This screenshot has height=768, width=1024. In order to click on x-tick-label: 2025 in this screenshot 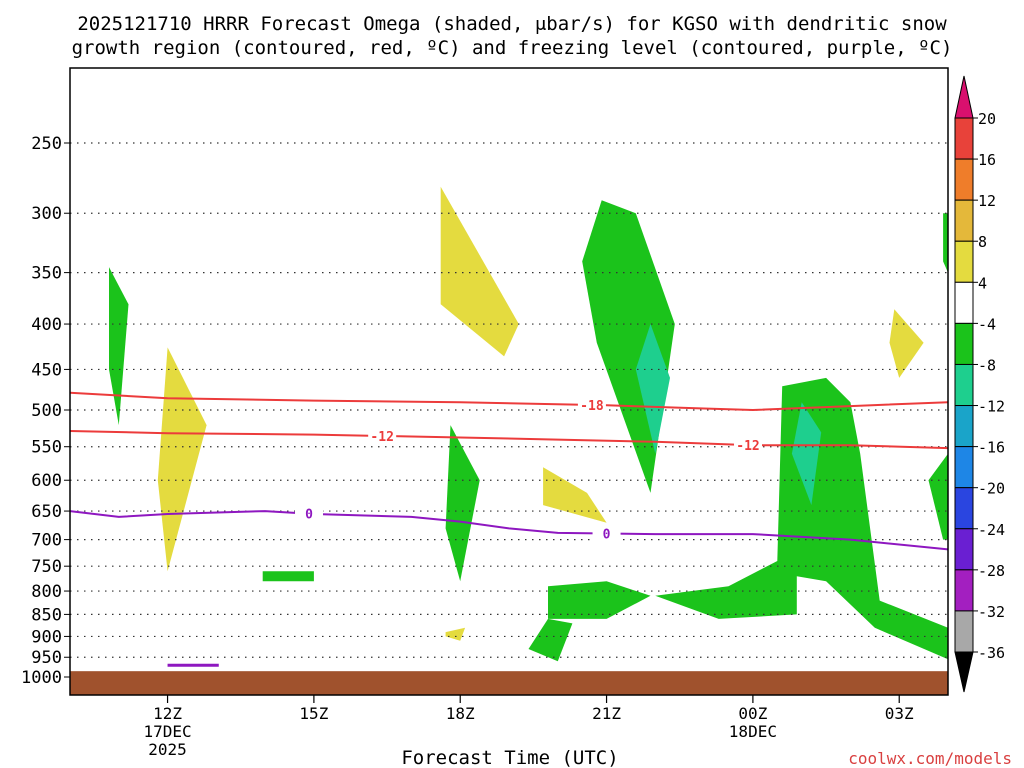, I will do `click(167, 749)`.